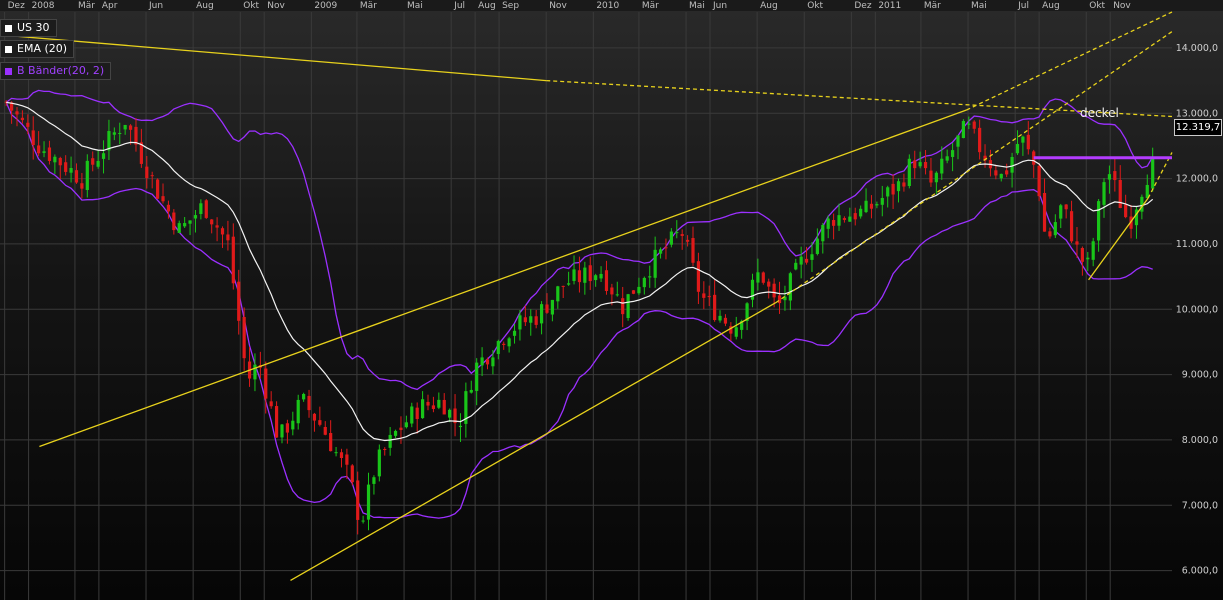 This screenshot has height=600, width=1223. What do you see at coordinates (325, 6) in the screenshot?
I see `x-tick-label: 2009` at bounding box center [325, 6].